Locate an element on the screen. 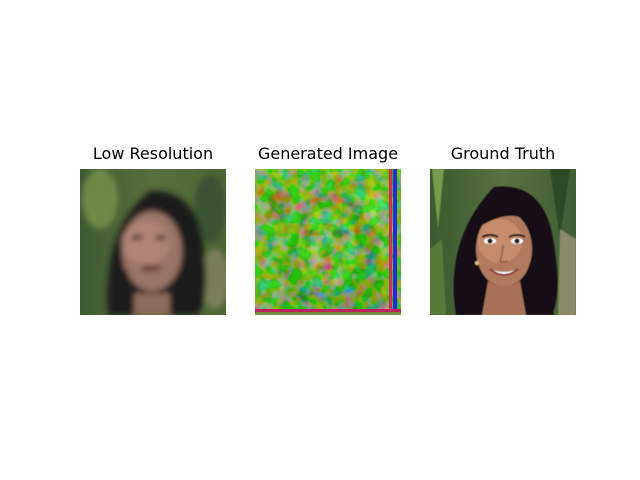  generated-image is located at coordinates (328, 242).